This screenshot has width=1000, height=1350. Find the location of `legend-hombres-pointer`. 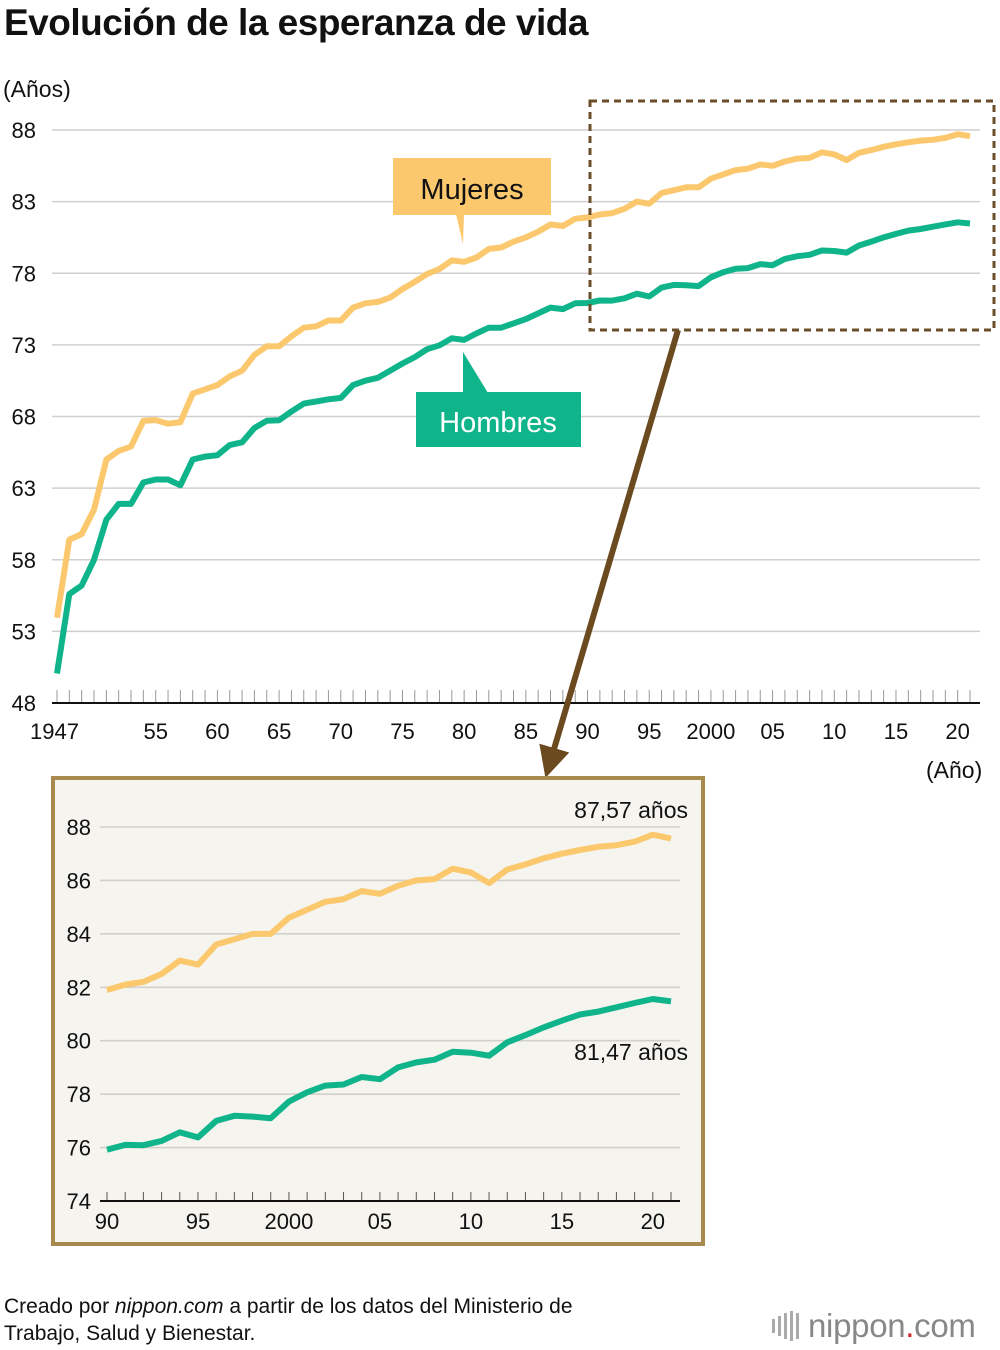

legend-hombres-pointer is located at coordinates (475, 372).